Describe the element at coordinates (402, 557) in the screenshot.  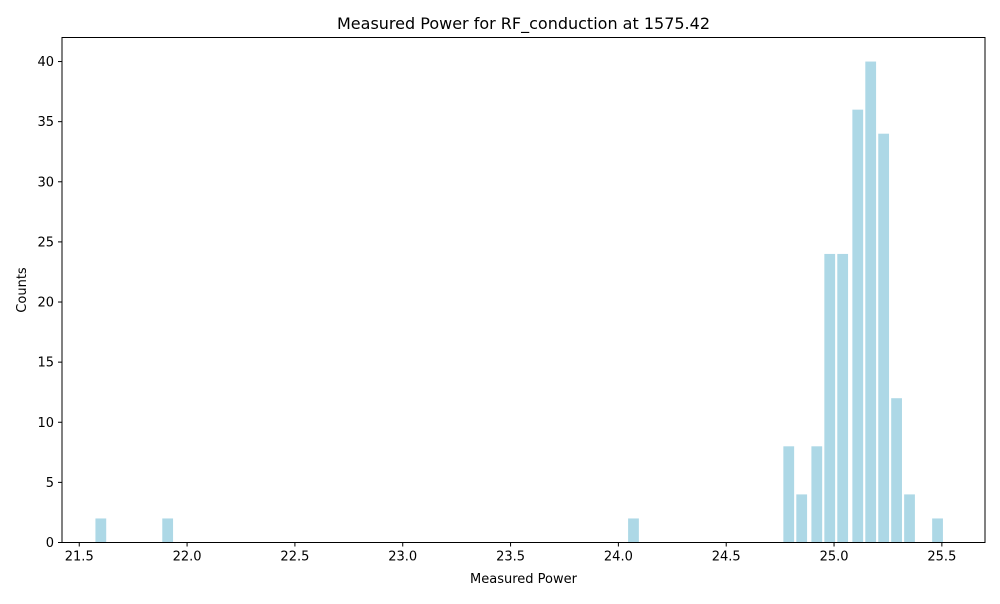
I see `x-tick-label: 23.0` at that location.